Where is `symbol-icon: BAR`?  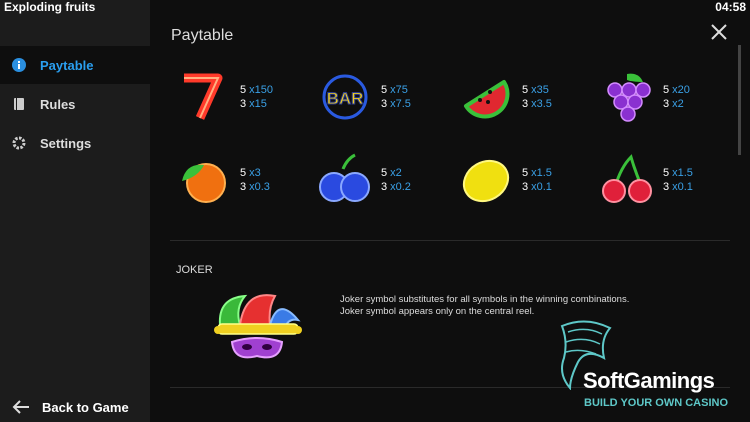
symbol-icon: BAR is located at coordinates (345, 98).